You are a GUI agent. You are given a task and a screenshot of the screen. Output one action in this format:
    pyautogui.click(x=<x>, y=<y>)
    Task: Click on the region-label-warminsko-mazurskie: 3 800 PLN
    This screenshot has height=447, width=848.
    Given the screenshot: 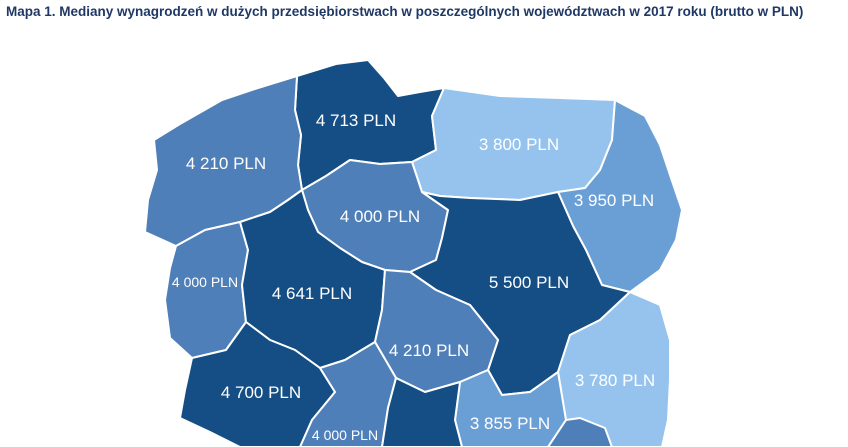 What is the action you would take?
    pyautogui.click(x=519, y=144)
    